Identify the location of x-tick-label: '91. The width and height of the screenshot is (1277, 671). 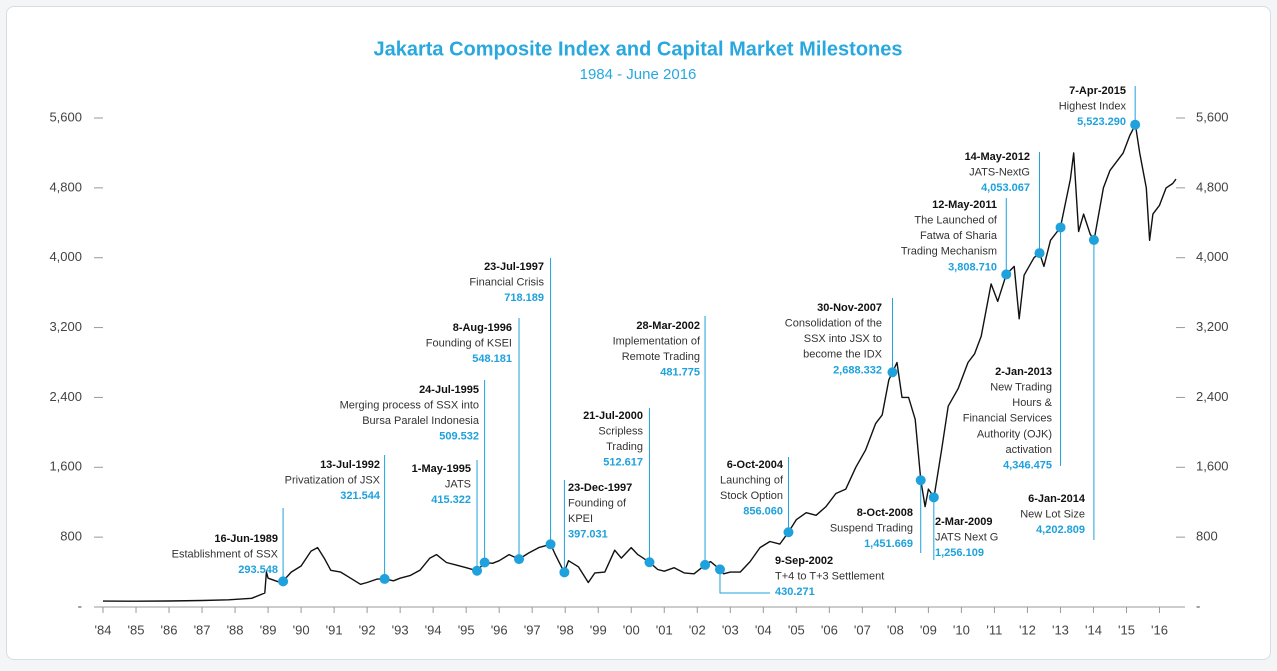
(334, 629).